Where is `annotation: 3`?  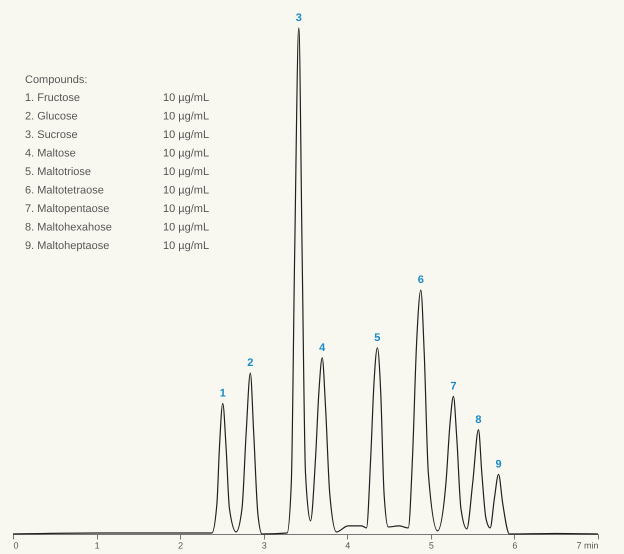 annotation: 3 is located at coordinates (299, 18).